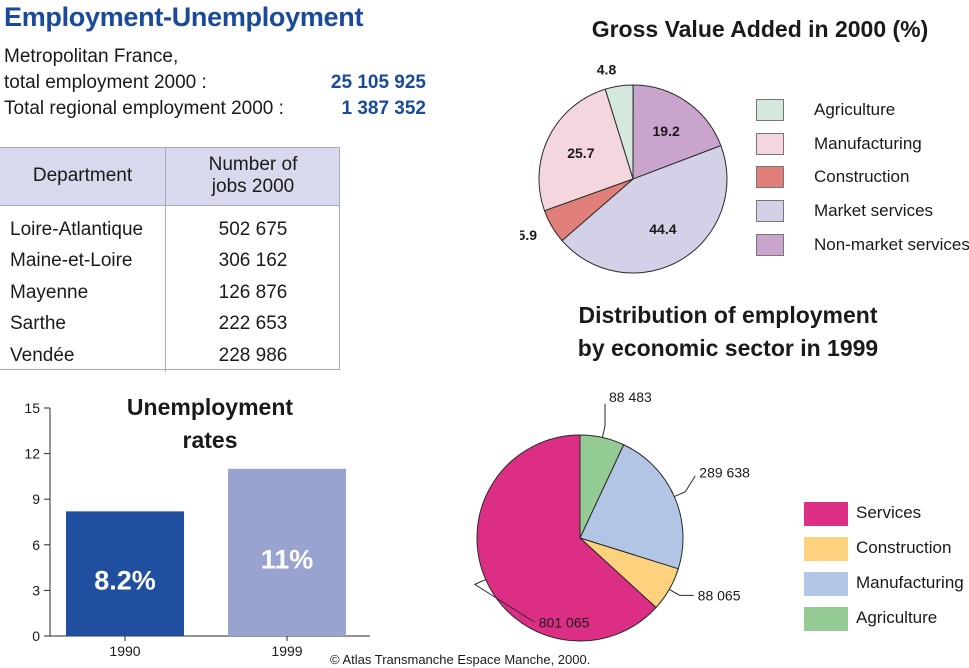 This screenshot has height=668, width=969. I want to click on legend-label: Market services, so click(874, 210).